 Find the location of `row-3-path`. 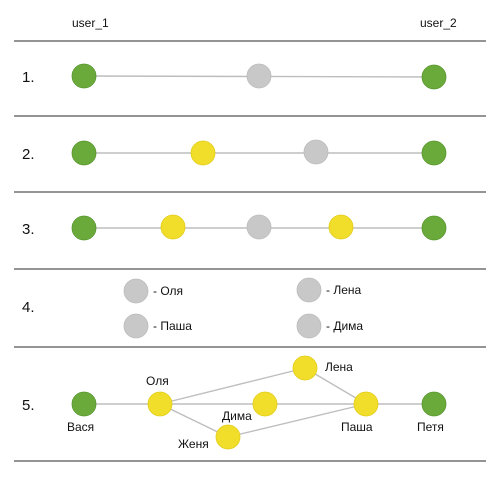

row-3-path is located at coordinates (259, 227).